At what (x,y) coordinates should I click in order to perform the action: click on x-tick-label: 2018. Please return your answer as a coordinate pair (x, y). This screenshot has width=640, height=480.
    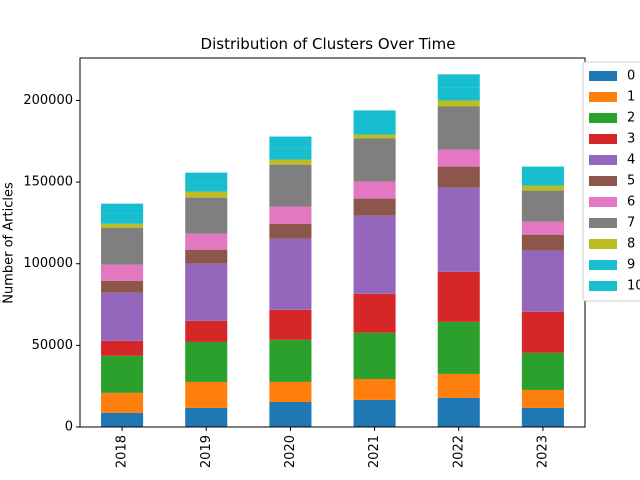
    Looking at the image, I should click on (122, 451).